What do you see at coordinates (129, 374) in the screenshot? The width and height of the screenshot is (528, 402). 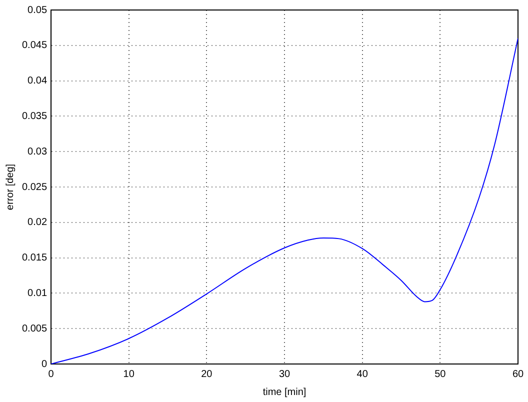 I see `x-tick-label: 10` at bounding box center [129, 374].